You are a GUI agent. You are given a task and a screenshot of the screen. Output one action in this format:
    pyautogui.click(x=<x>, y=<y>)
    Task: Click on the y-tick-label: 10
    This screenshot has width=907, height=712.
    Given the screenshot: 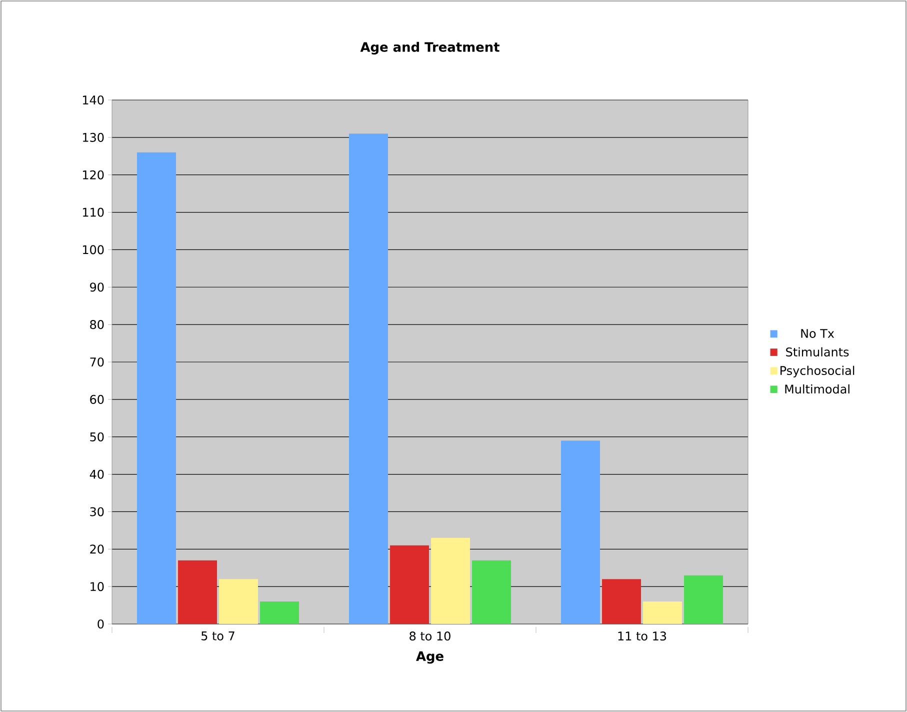 What is the action you would take?
    pyautogui.click(x=97, y=587)
    